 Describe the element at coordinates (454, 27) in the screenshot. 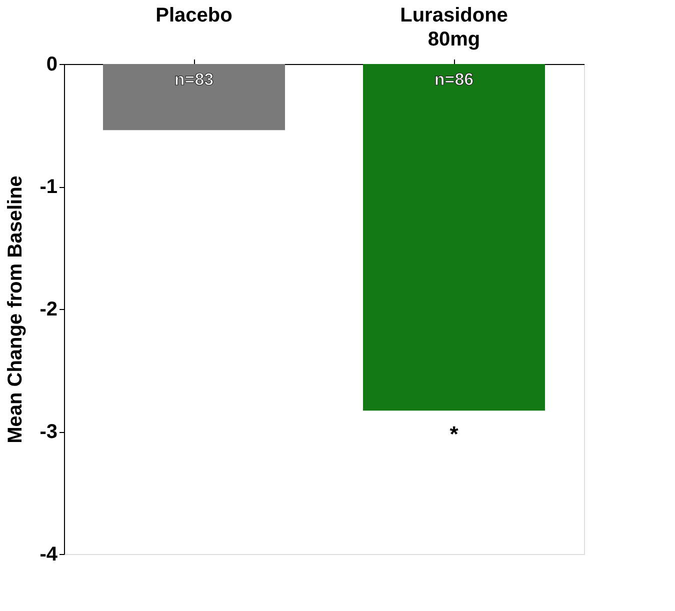

I see `x-tick-label: Lurasidone 80mg` at that location.